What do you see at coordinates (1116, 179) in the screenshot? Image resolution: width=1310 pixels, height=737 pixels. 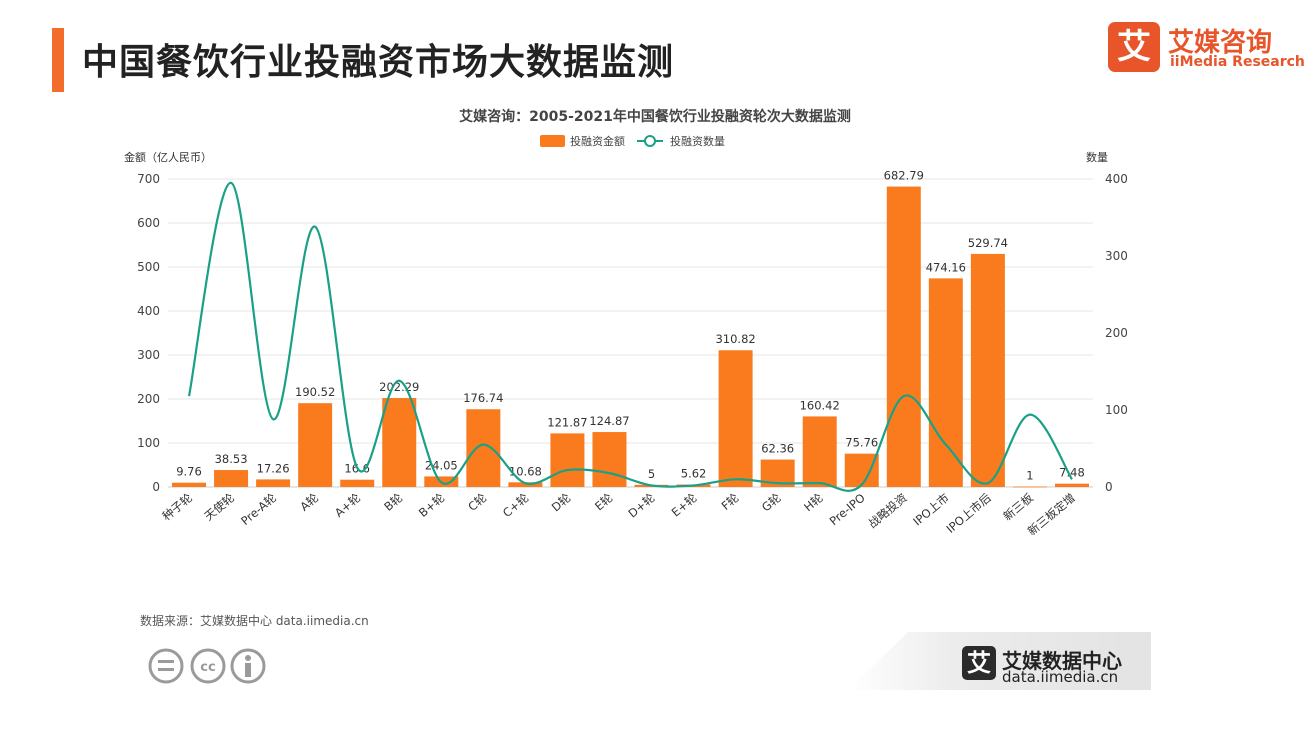 I see `y2-tick-label: 400` at bounding box center [1116, 179].